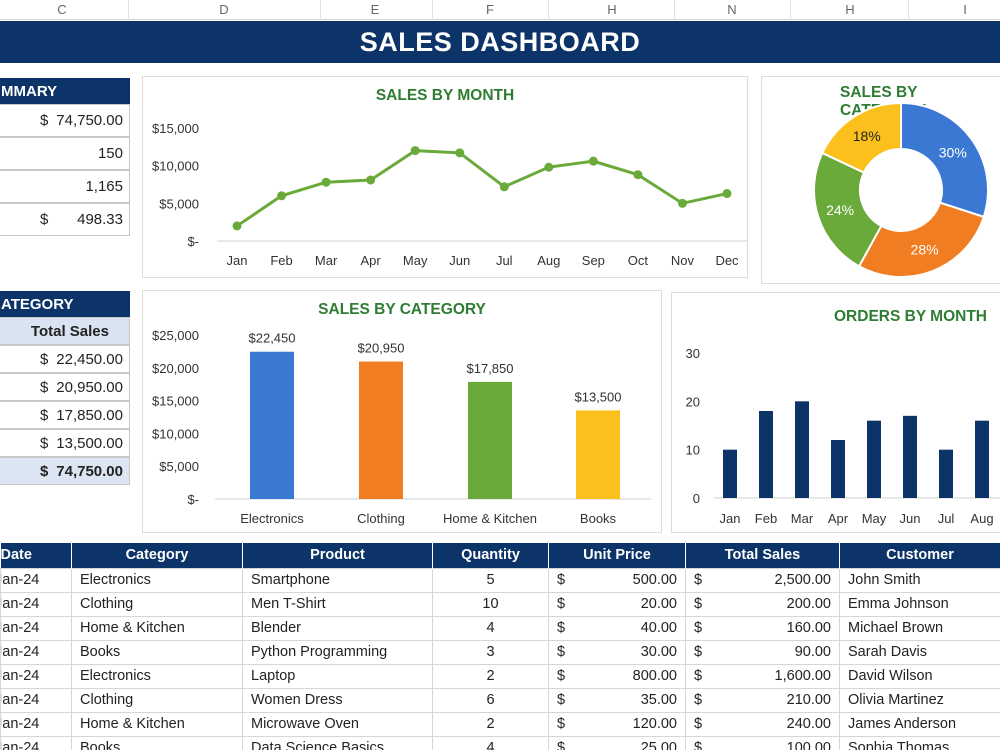 This screenshot has height=750, width=1000. Describe the element at coordinates (965, 9) in the screenshot. I see `column-letter: I` at that location.